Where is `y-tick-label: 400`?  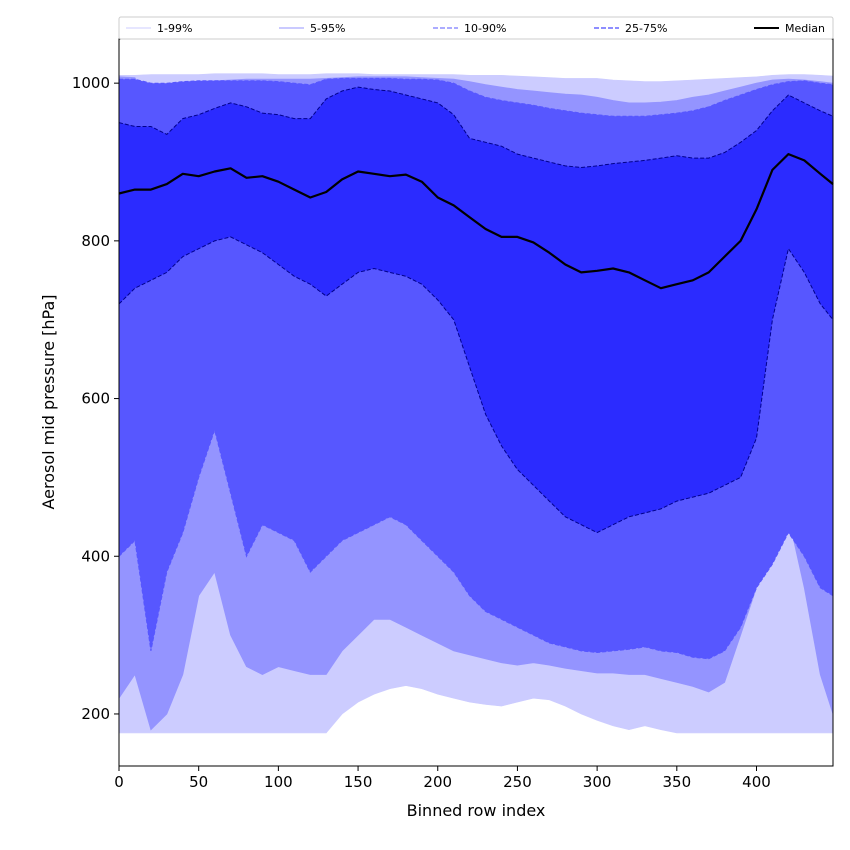
y-tick-label: 400 is located at coordinates (95, 556).